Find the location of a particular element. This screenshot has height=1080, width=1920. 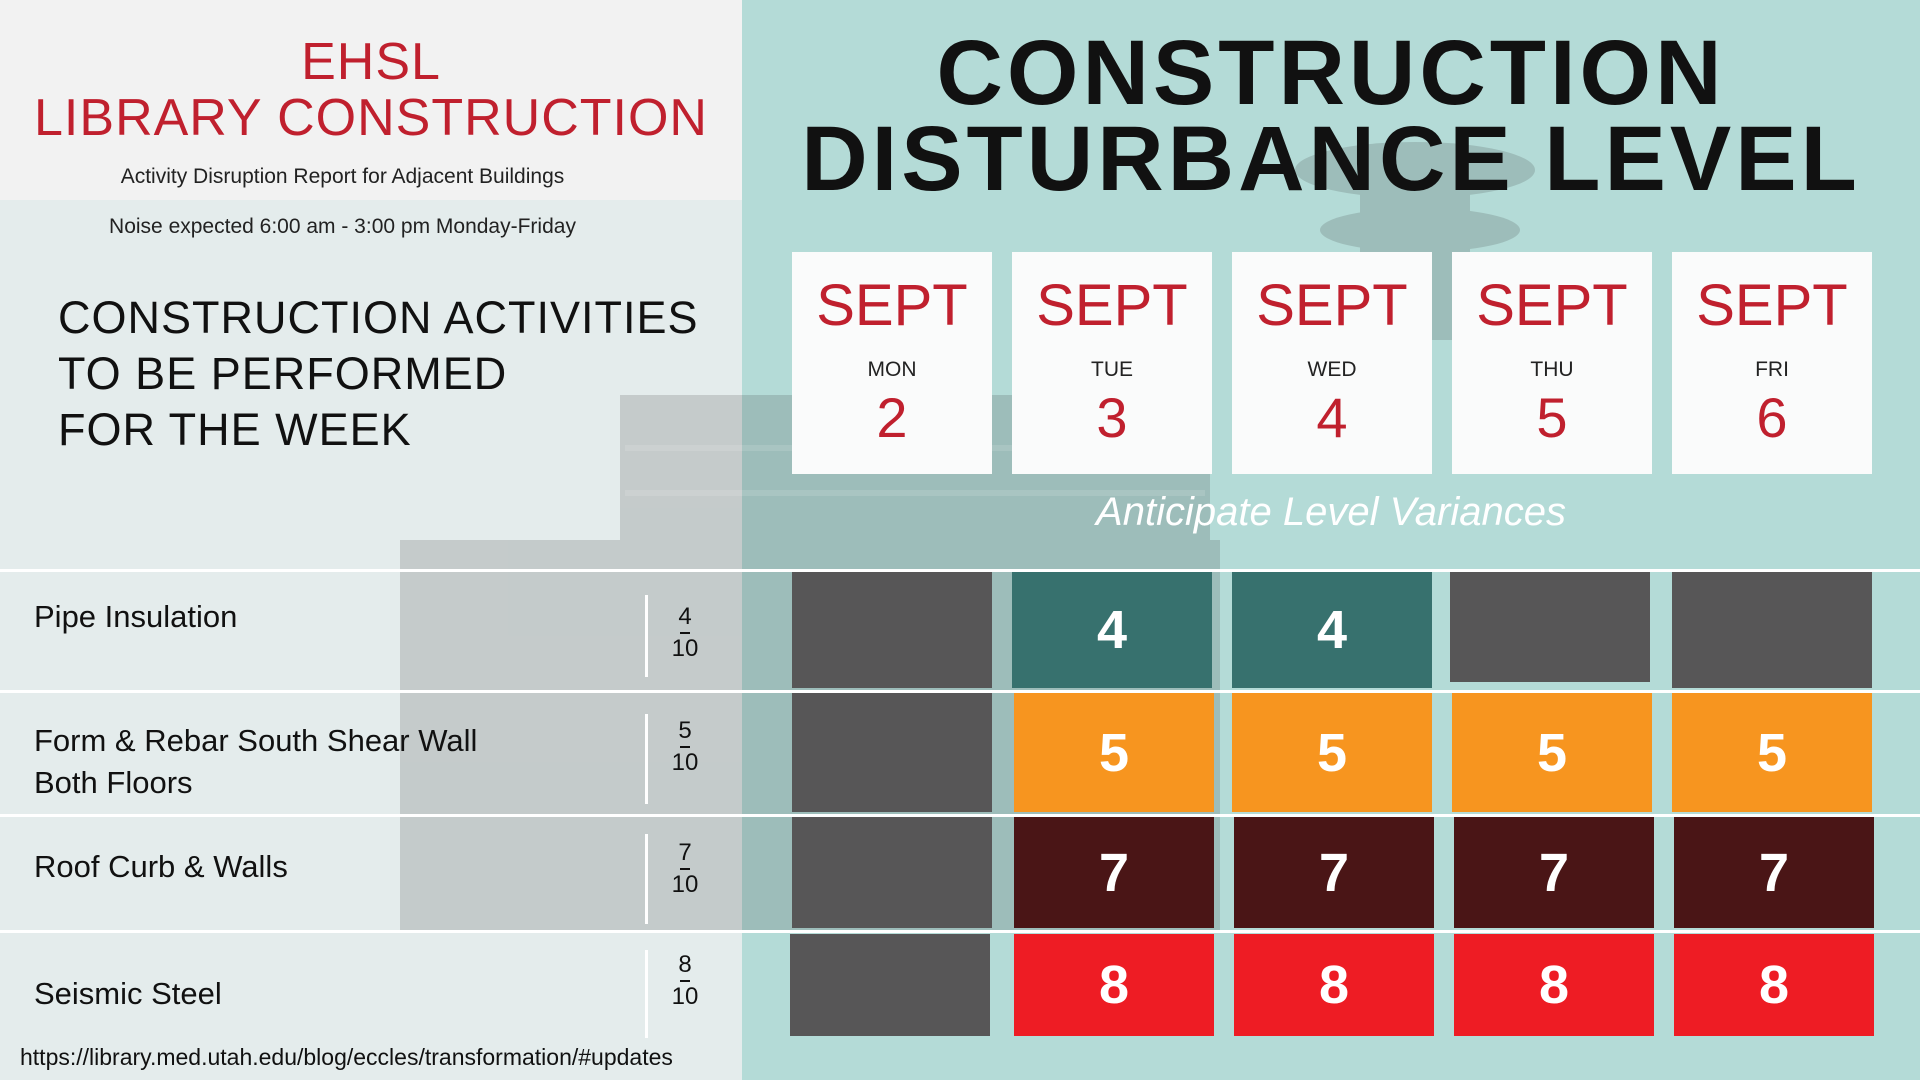

day-of-week: THU is located at coordinates (1552, 369).